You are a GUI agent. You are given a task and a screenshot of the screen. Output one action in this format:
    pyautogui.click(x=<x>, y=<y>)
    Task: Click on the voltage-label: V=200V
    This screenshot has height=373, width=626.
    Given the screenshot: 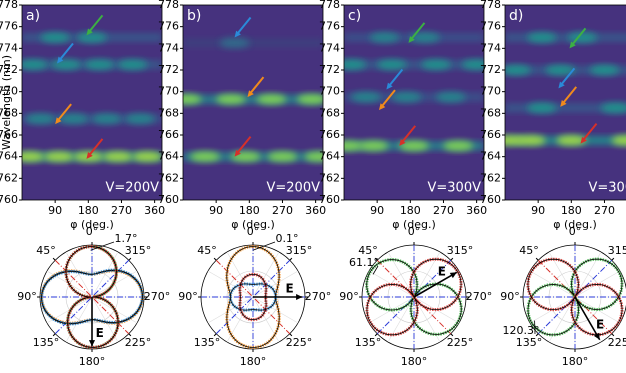 What is the action you would take?
    pyautogui.click(x=294, y=188)
    